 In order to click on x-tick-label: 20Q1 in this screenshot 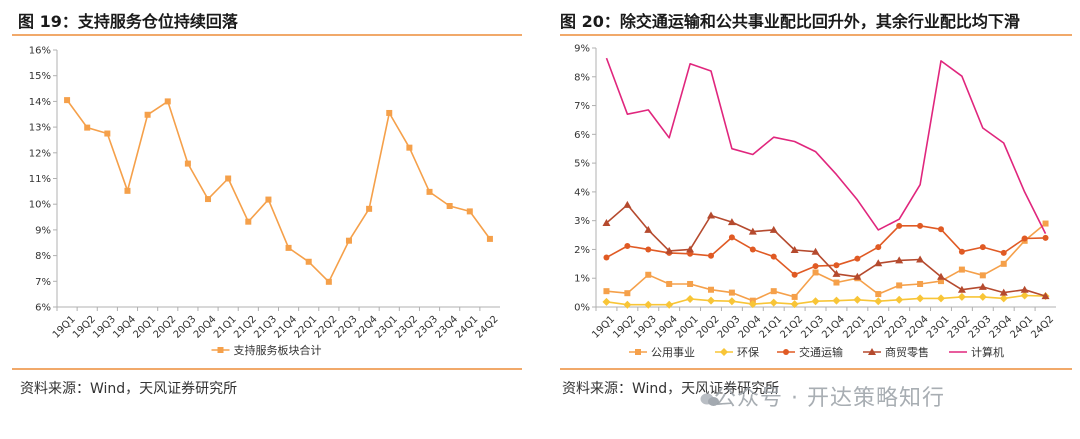, I will do `click(687, 327)`.